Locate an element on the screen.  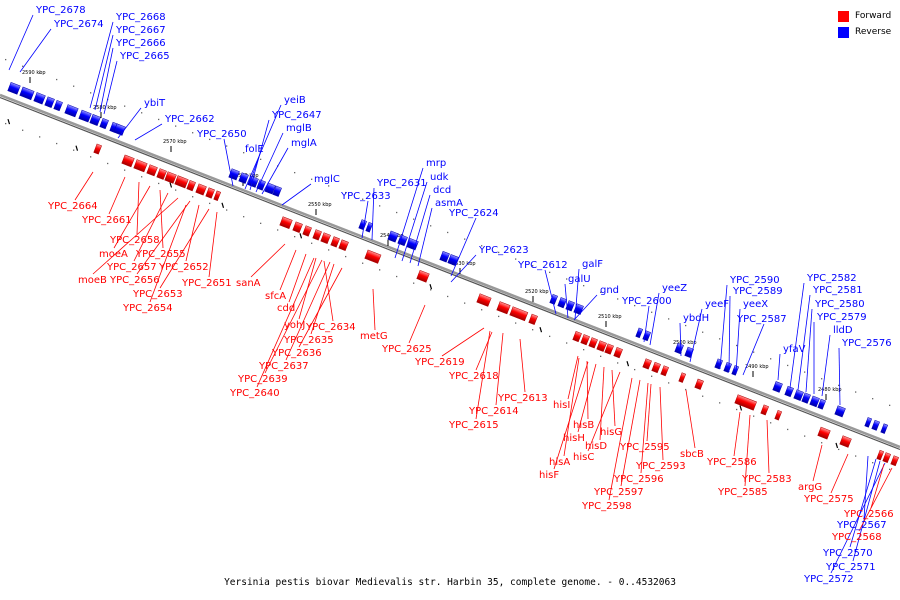
leader-line-udk is located at coordinates (414, 221).